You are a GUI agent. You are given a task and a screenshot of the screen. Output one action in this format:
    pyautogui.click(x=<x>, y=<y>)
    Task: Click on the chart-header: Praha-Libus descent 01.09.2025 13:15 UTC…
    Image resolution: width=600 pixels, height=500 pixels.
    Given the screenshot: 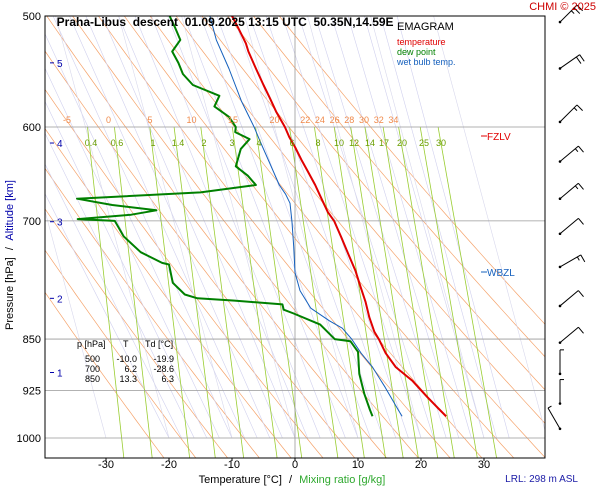 What is the action you would take?
    pyautogui.click(x=222, y=15)
    